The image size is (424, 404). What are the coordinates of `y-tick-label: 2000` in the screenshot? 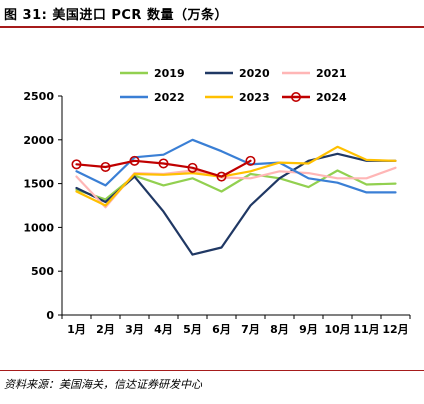 It's located at (38, 140).